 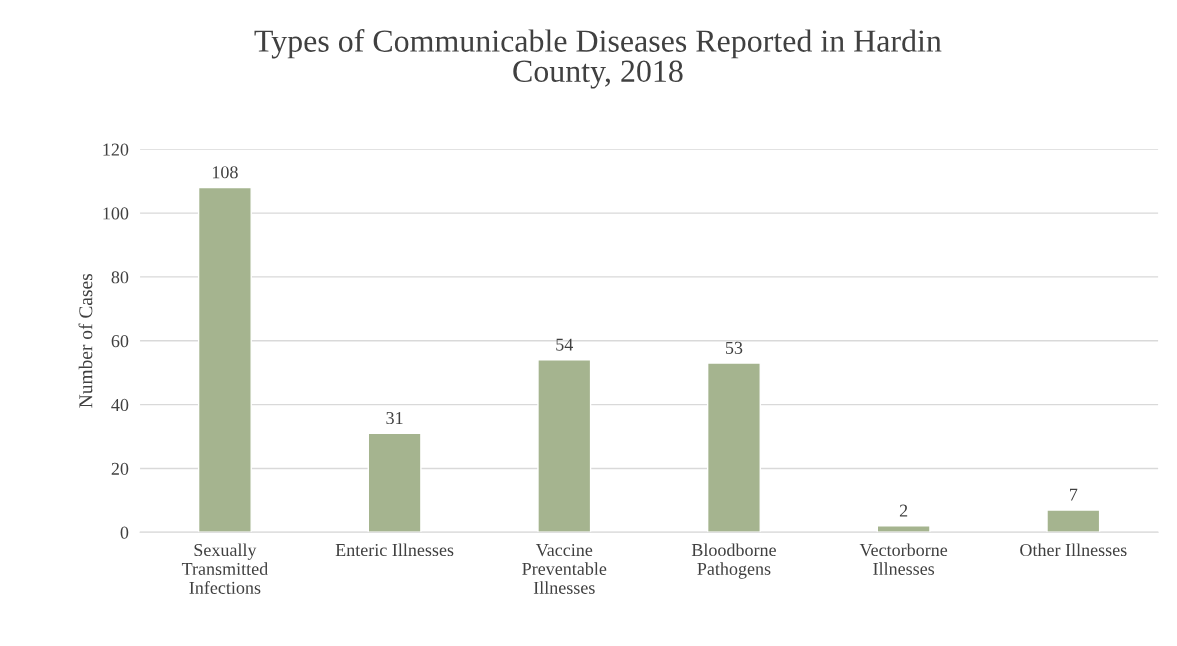 I want to click on y-tick-label: 0, so click(x=124, y=532).